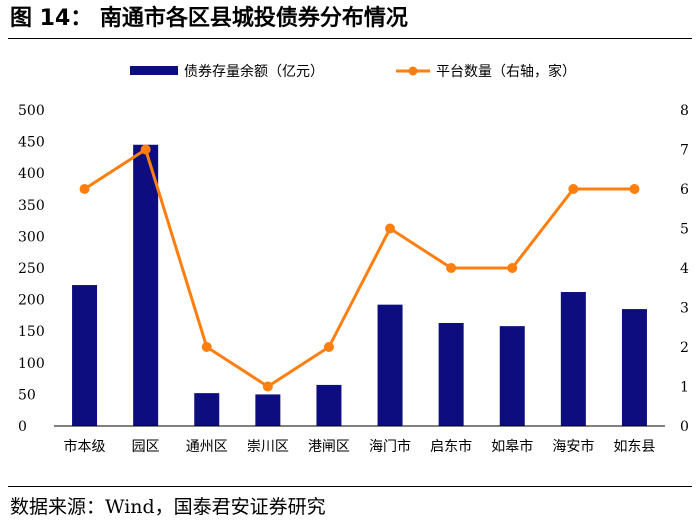  What do you see at coordinates (684, 427) in the screenshot?
I see `right-axis-tick-label: 0` at bounding box center [684, 427].